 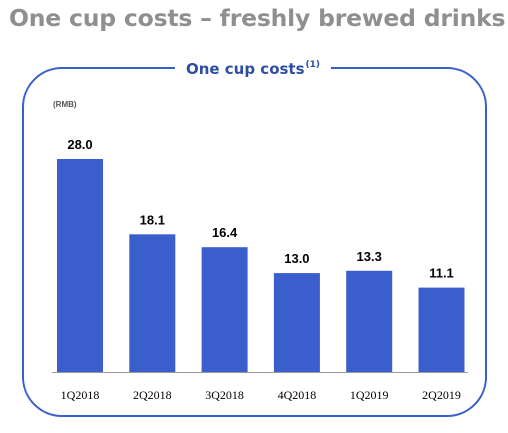 What do you see at coordinates (245, 69) in the screenshot?
I see `chart-panel-title-text: One cup costs` at bounding box center [245, 69].